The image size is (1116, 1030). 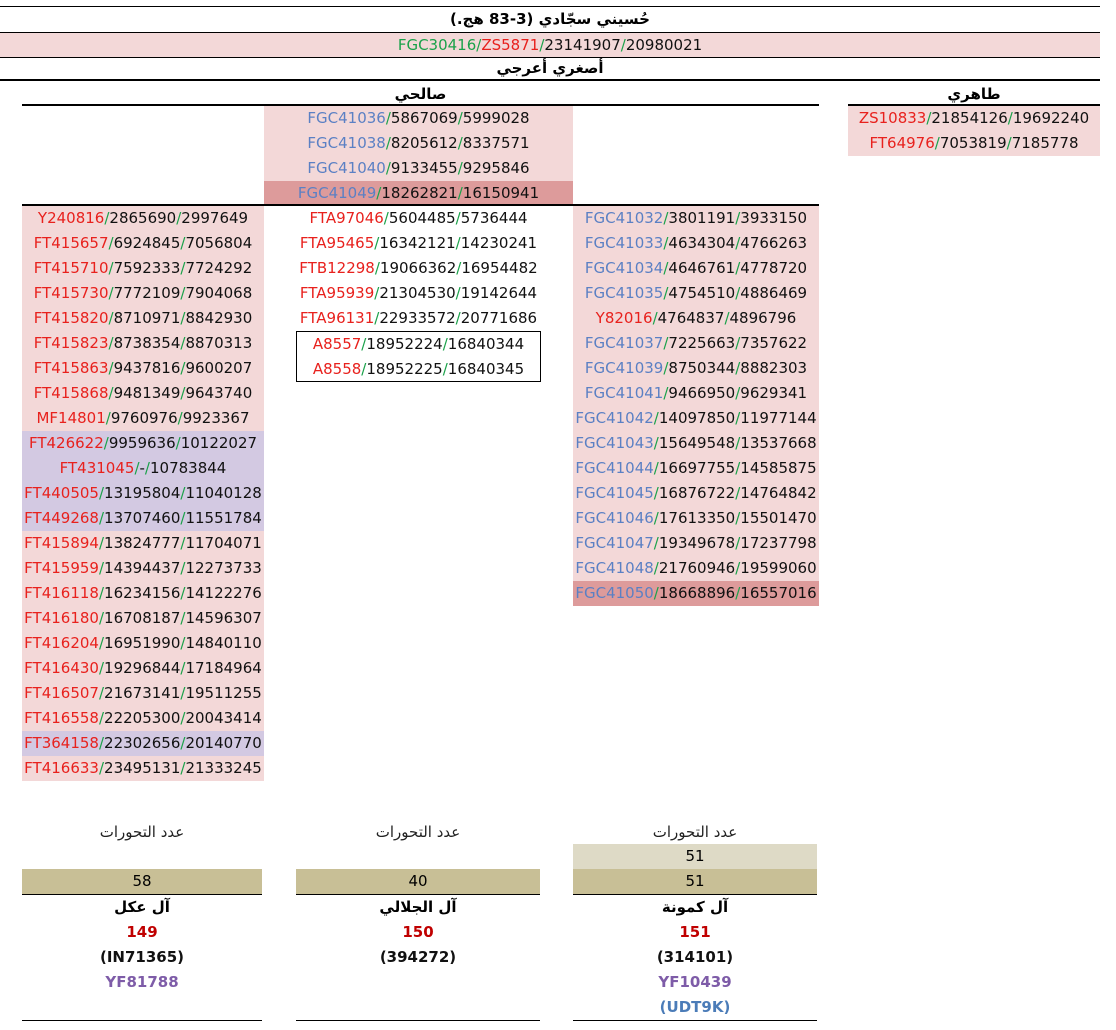 I want to click on position-hg19: 11977144, so click(x=778, y=418).